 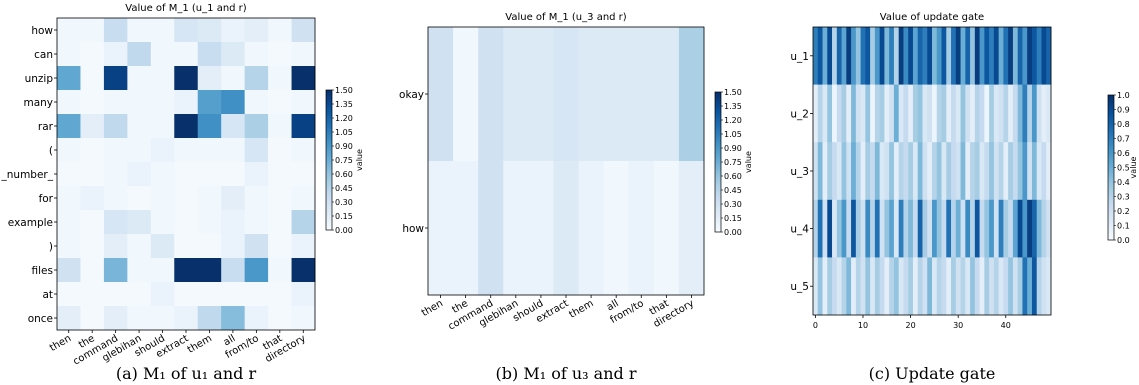 What do you see at coordinates (344, 90) in the screenshot?
I see `colorbar-tick-label: 1.50` at bounding box center [344, 90].